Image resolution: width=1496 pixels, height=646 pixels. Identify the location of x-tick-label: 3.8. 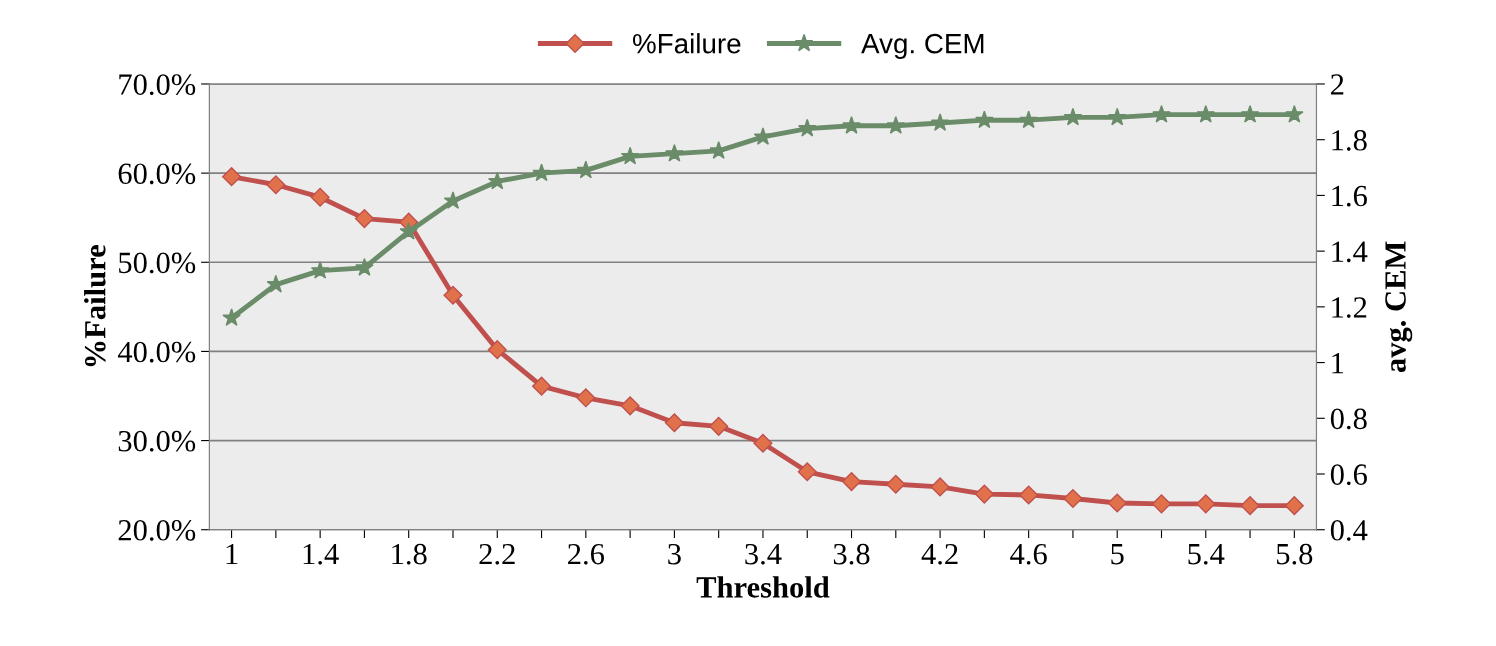
(851, 554).